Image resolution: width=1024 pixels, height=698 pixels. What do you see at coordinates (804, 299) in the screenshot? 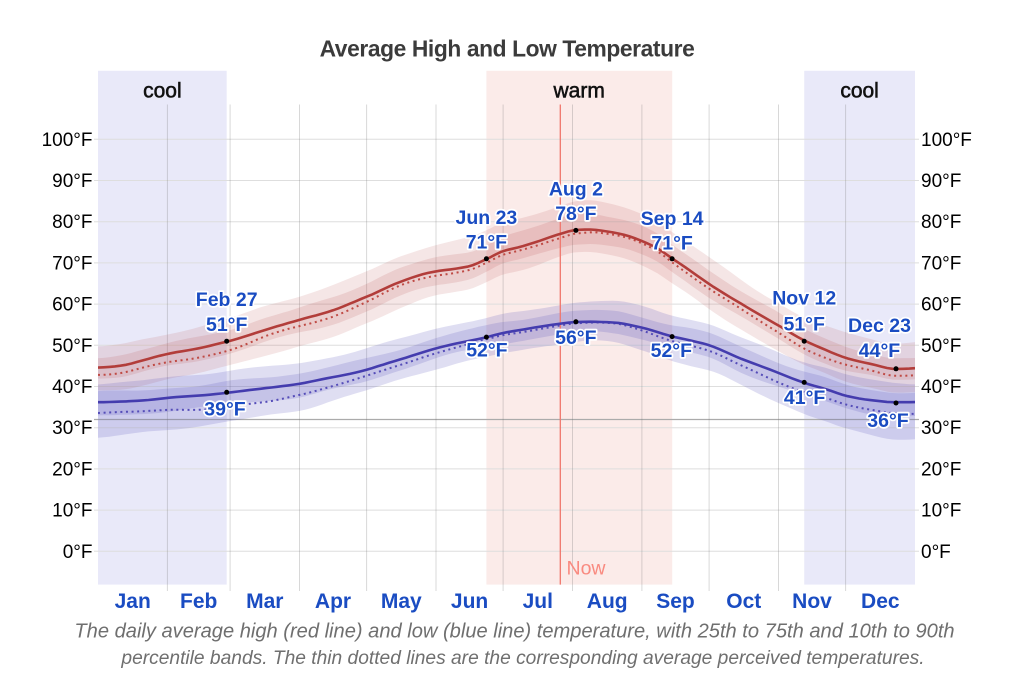
I see `svg-text: Nov 12` at bounding box center [804, 299].